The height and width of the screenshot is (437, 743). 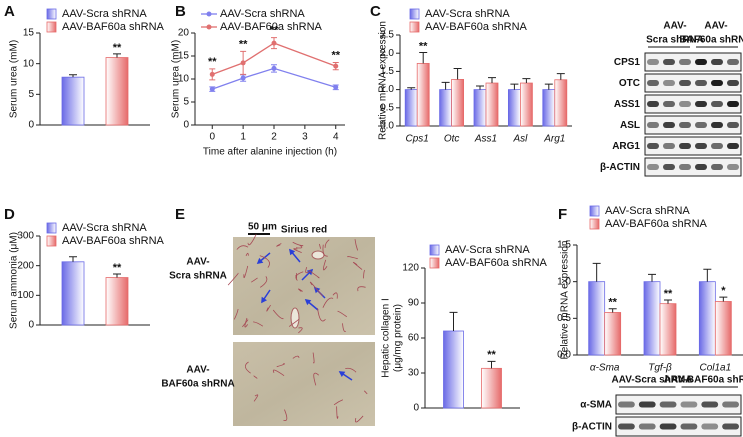 What do you see at coordinates (652, 380) in the screenshot?
I see `blot-column-label: AAV-Scra shRNA` at bounding box center [652, 380].